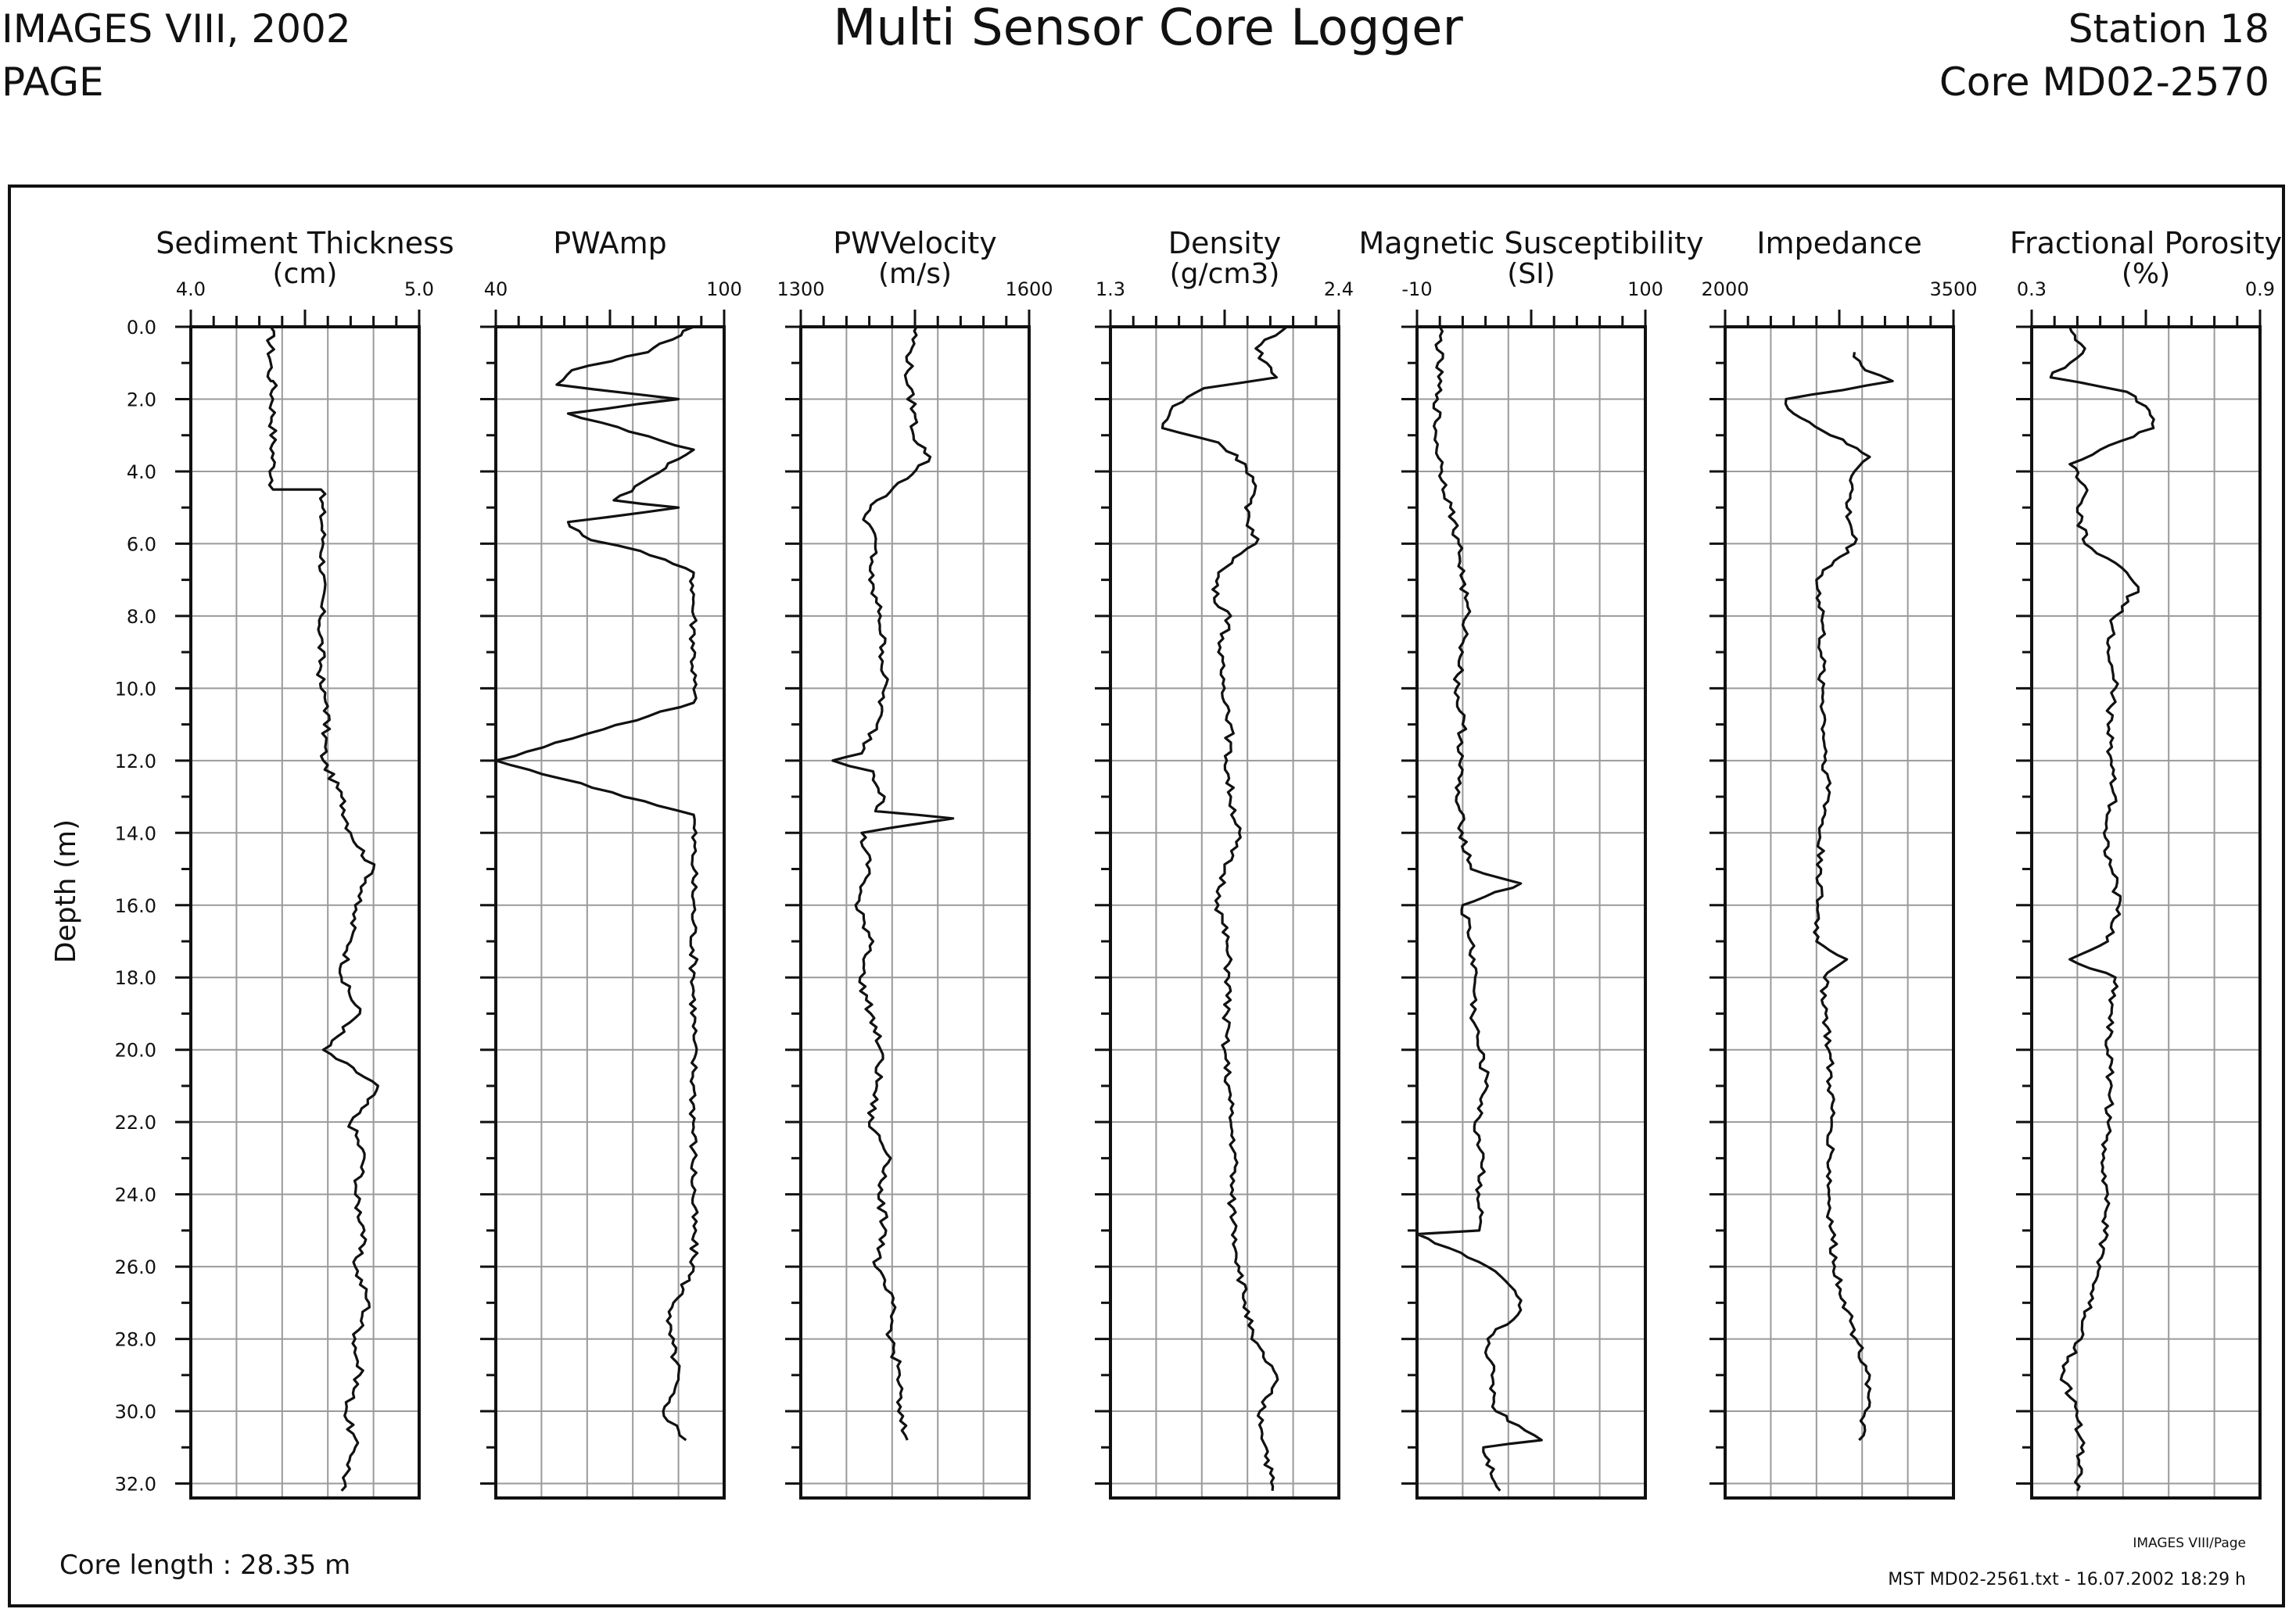  What do you see at coordinates (1110, 289) in the screenshot?
I see `density-xmin-label: 1.3` at bounding box center [1110, 289].